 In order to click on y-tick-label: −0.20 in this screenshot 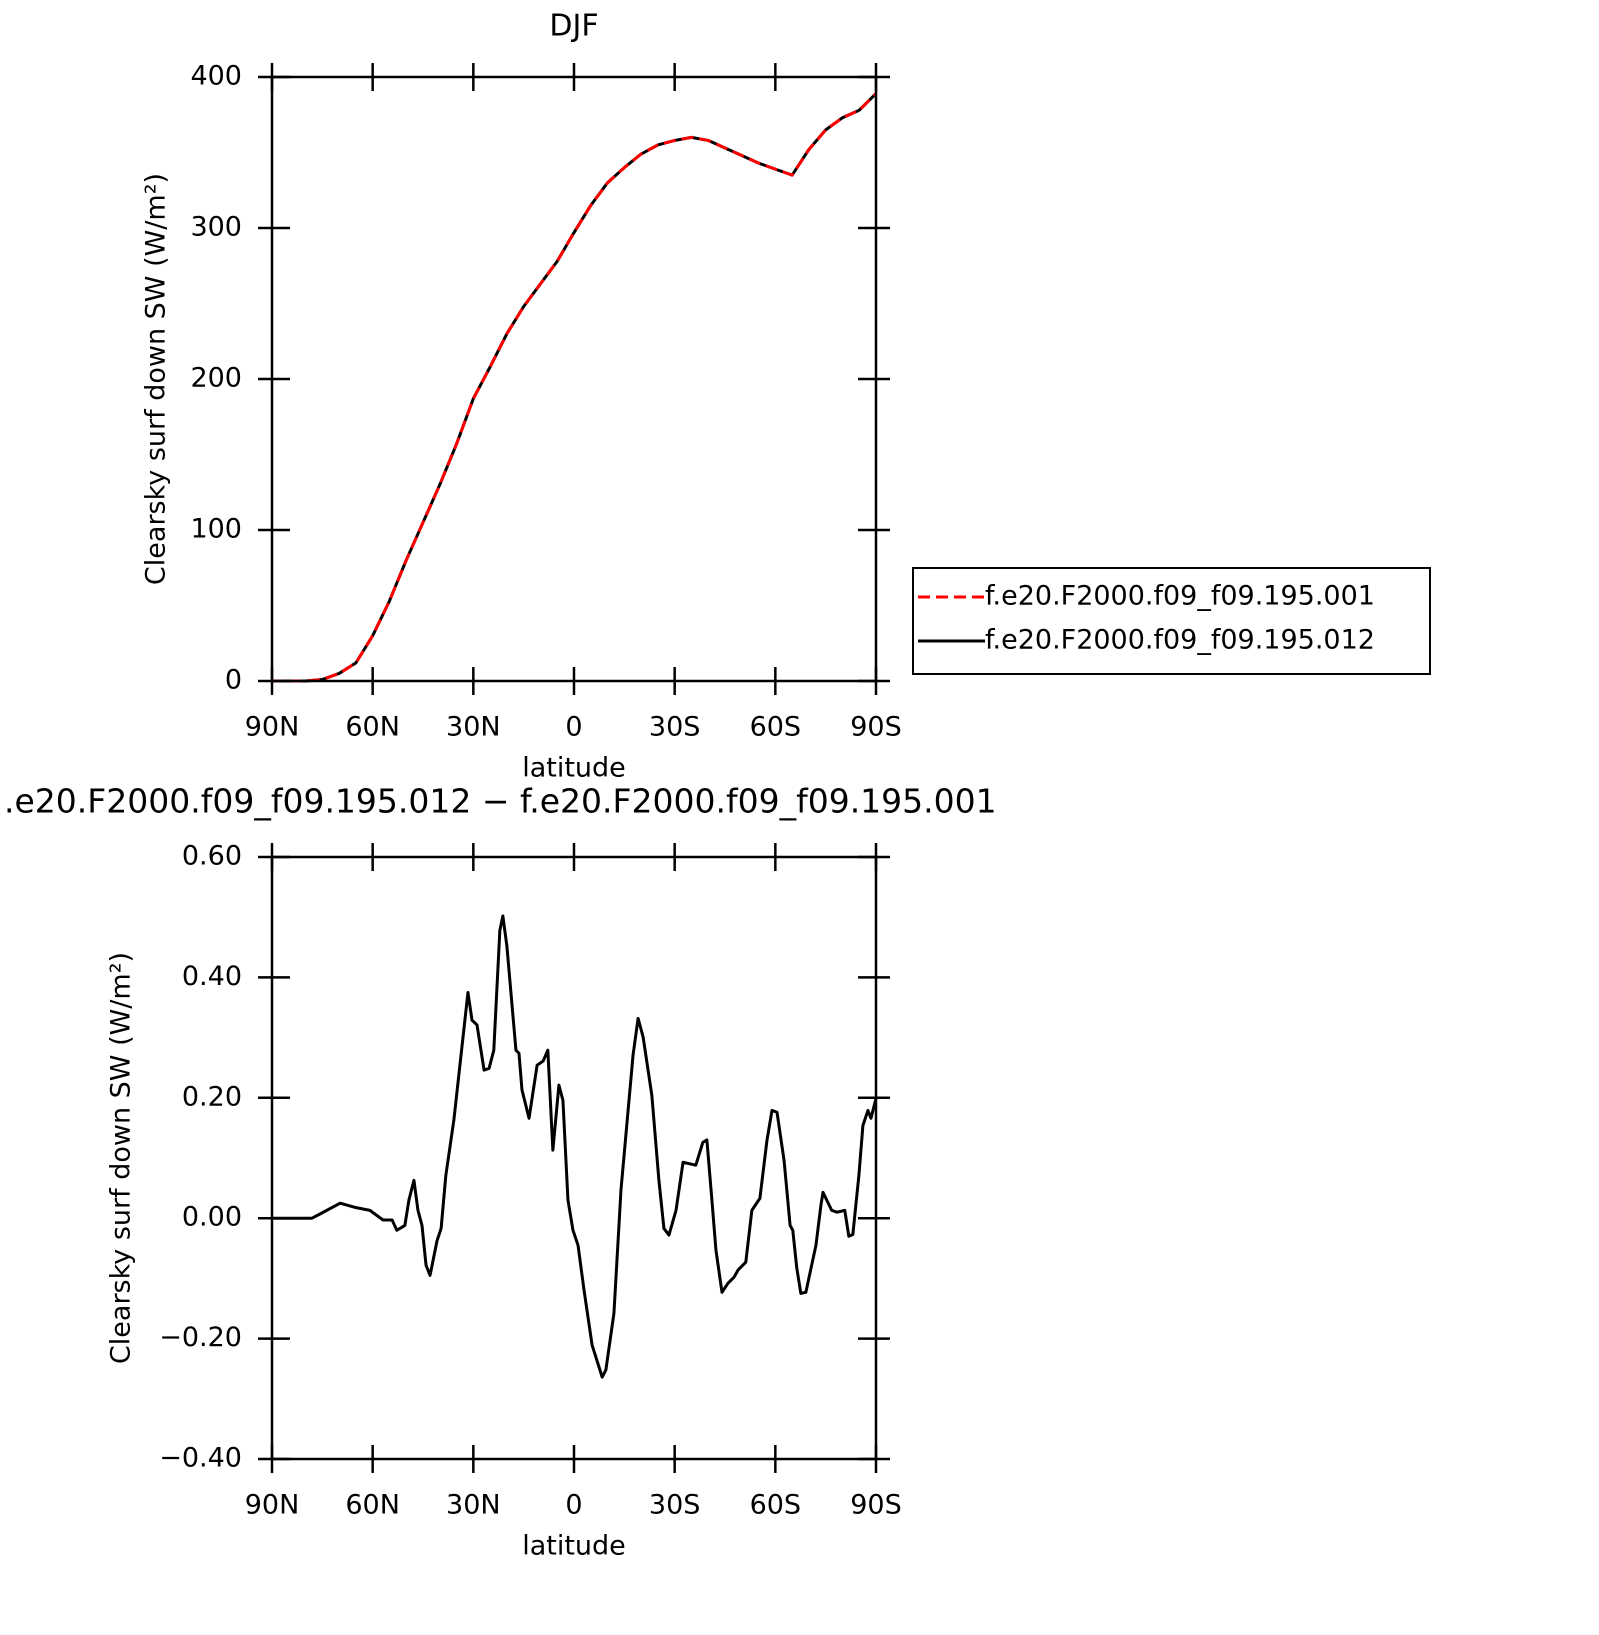, I will do `click(200, 1337)`.